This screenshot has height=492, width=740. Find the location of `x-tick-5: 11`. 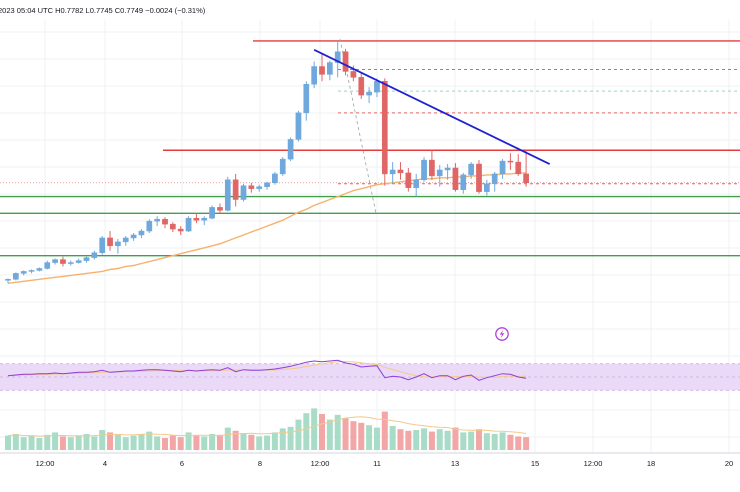

x-tick-5: 11 is located at coordinates (377, 463).